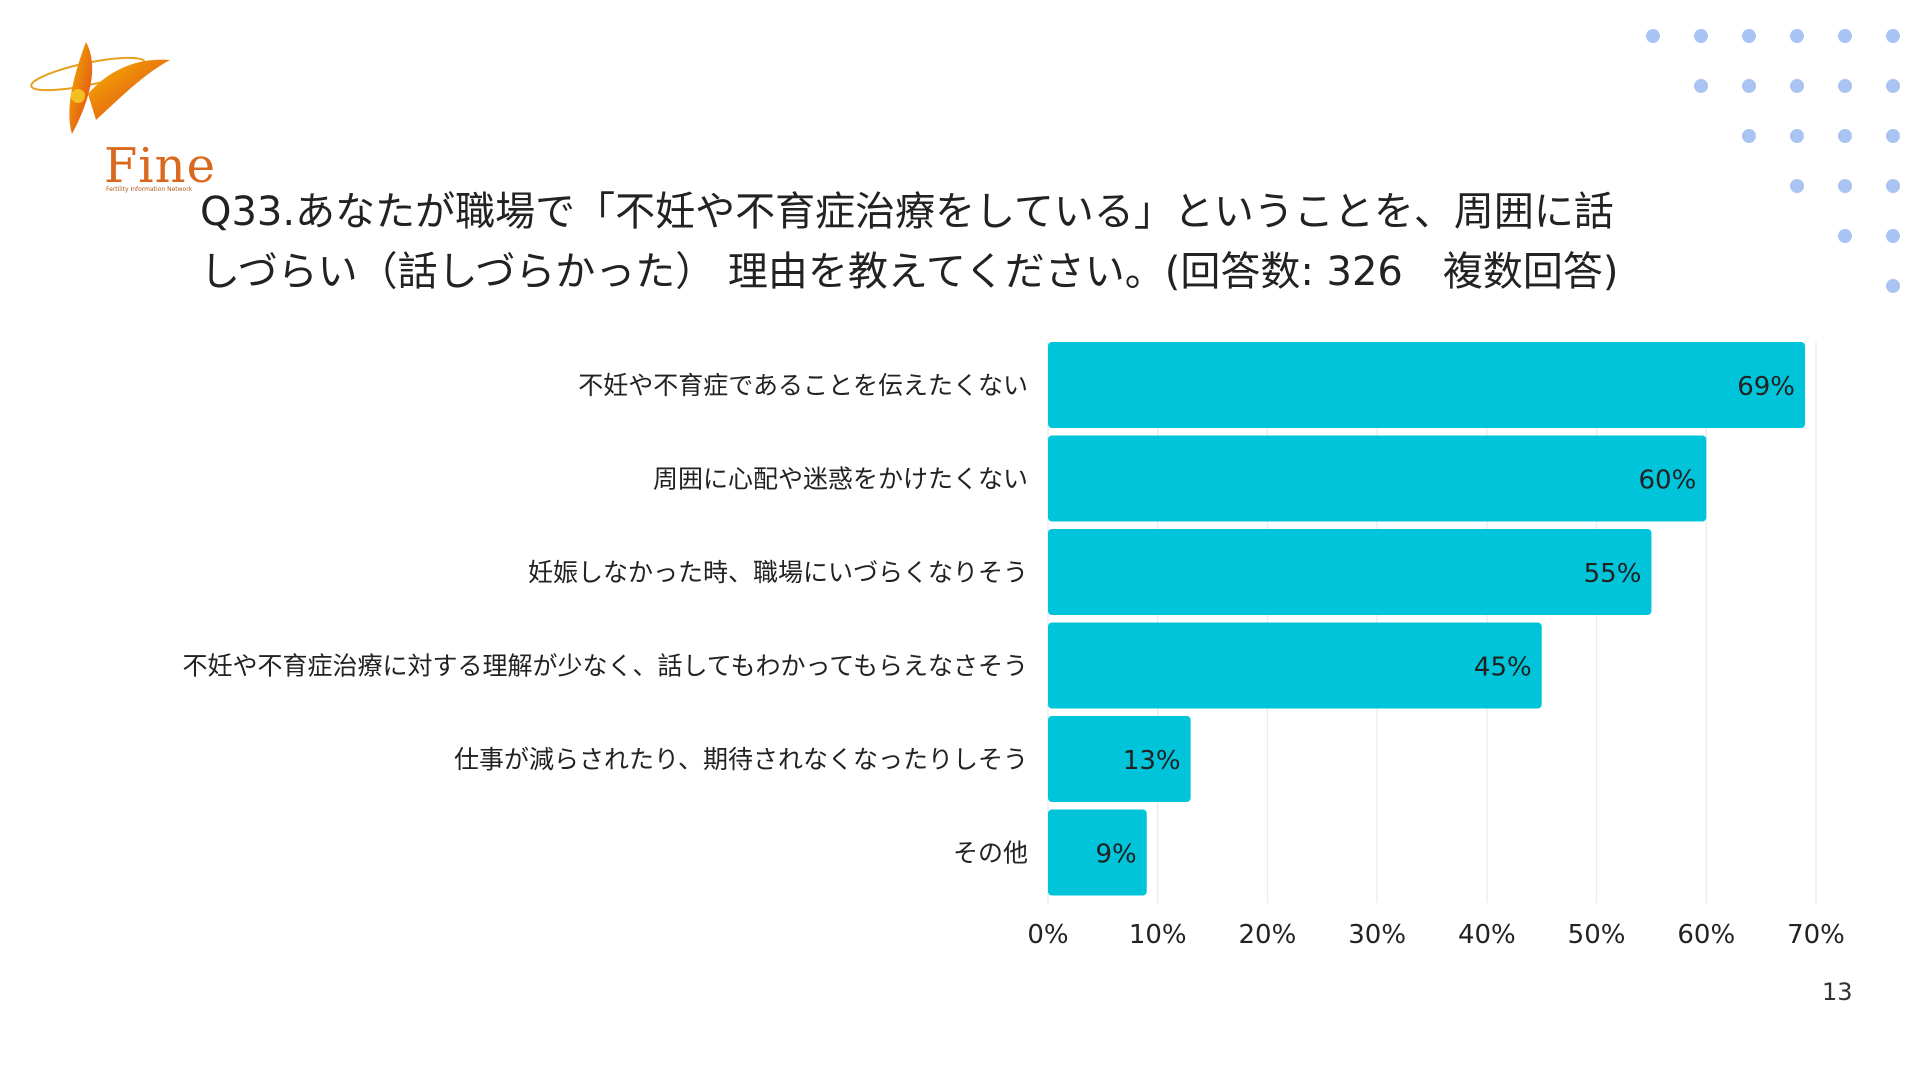 This screenshot has height=1080, width=1920. Describe the element at coordinates (1706, 935) in the screenshot. I see `x-tick-label: 60%` at that location.